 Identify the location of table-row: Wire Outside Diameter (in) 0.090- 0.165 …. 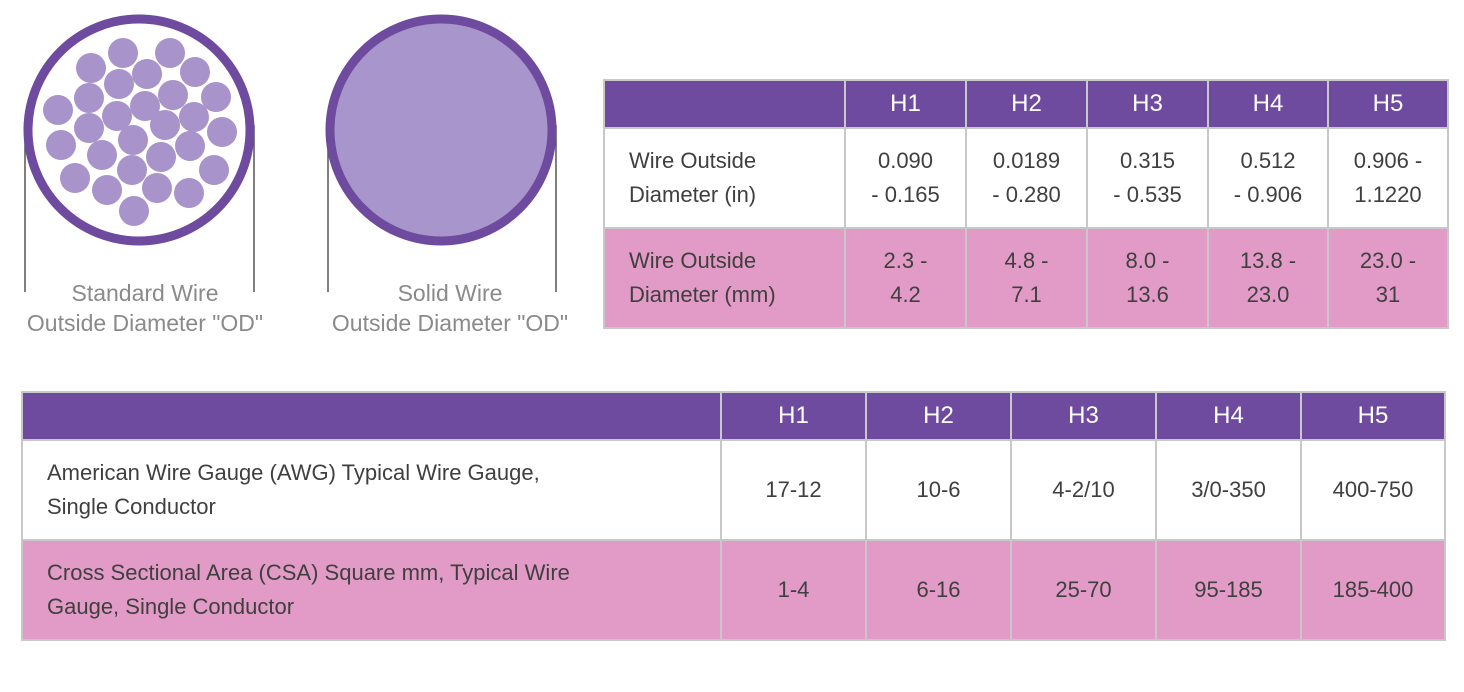
(1026, 178).